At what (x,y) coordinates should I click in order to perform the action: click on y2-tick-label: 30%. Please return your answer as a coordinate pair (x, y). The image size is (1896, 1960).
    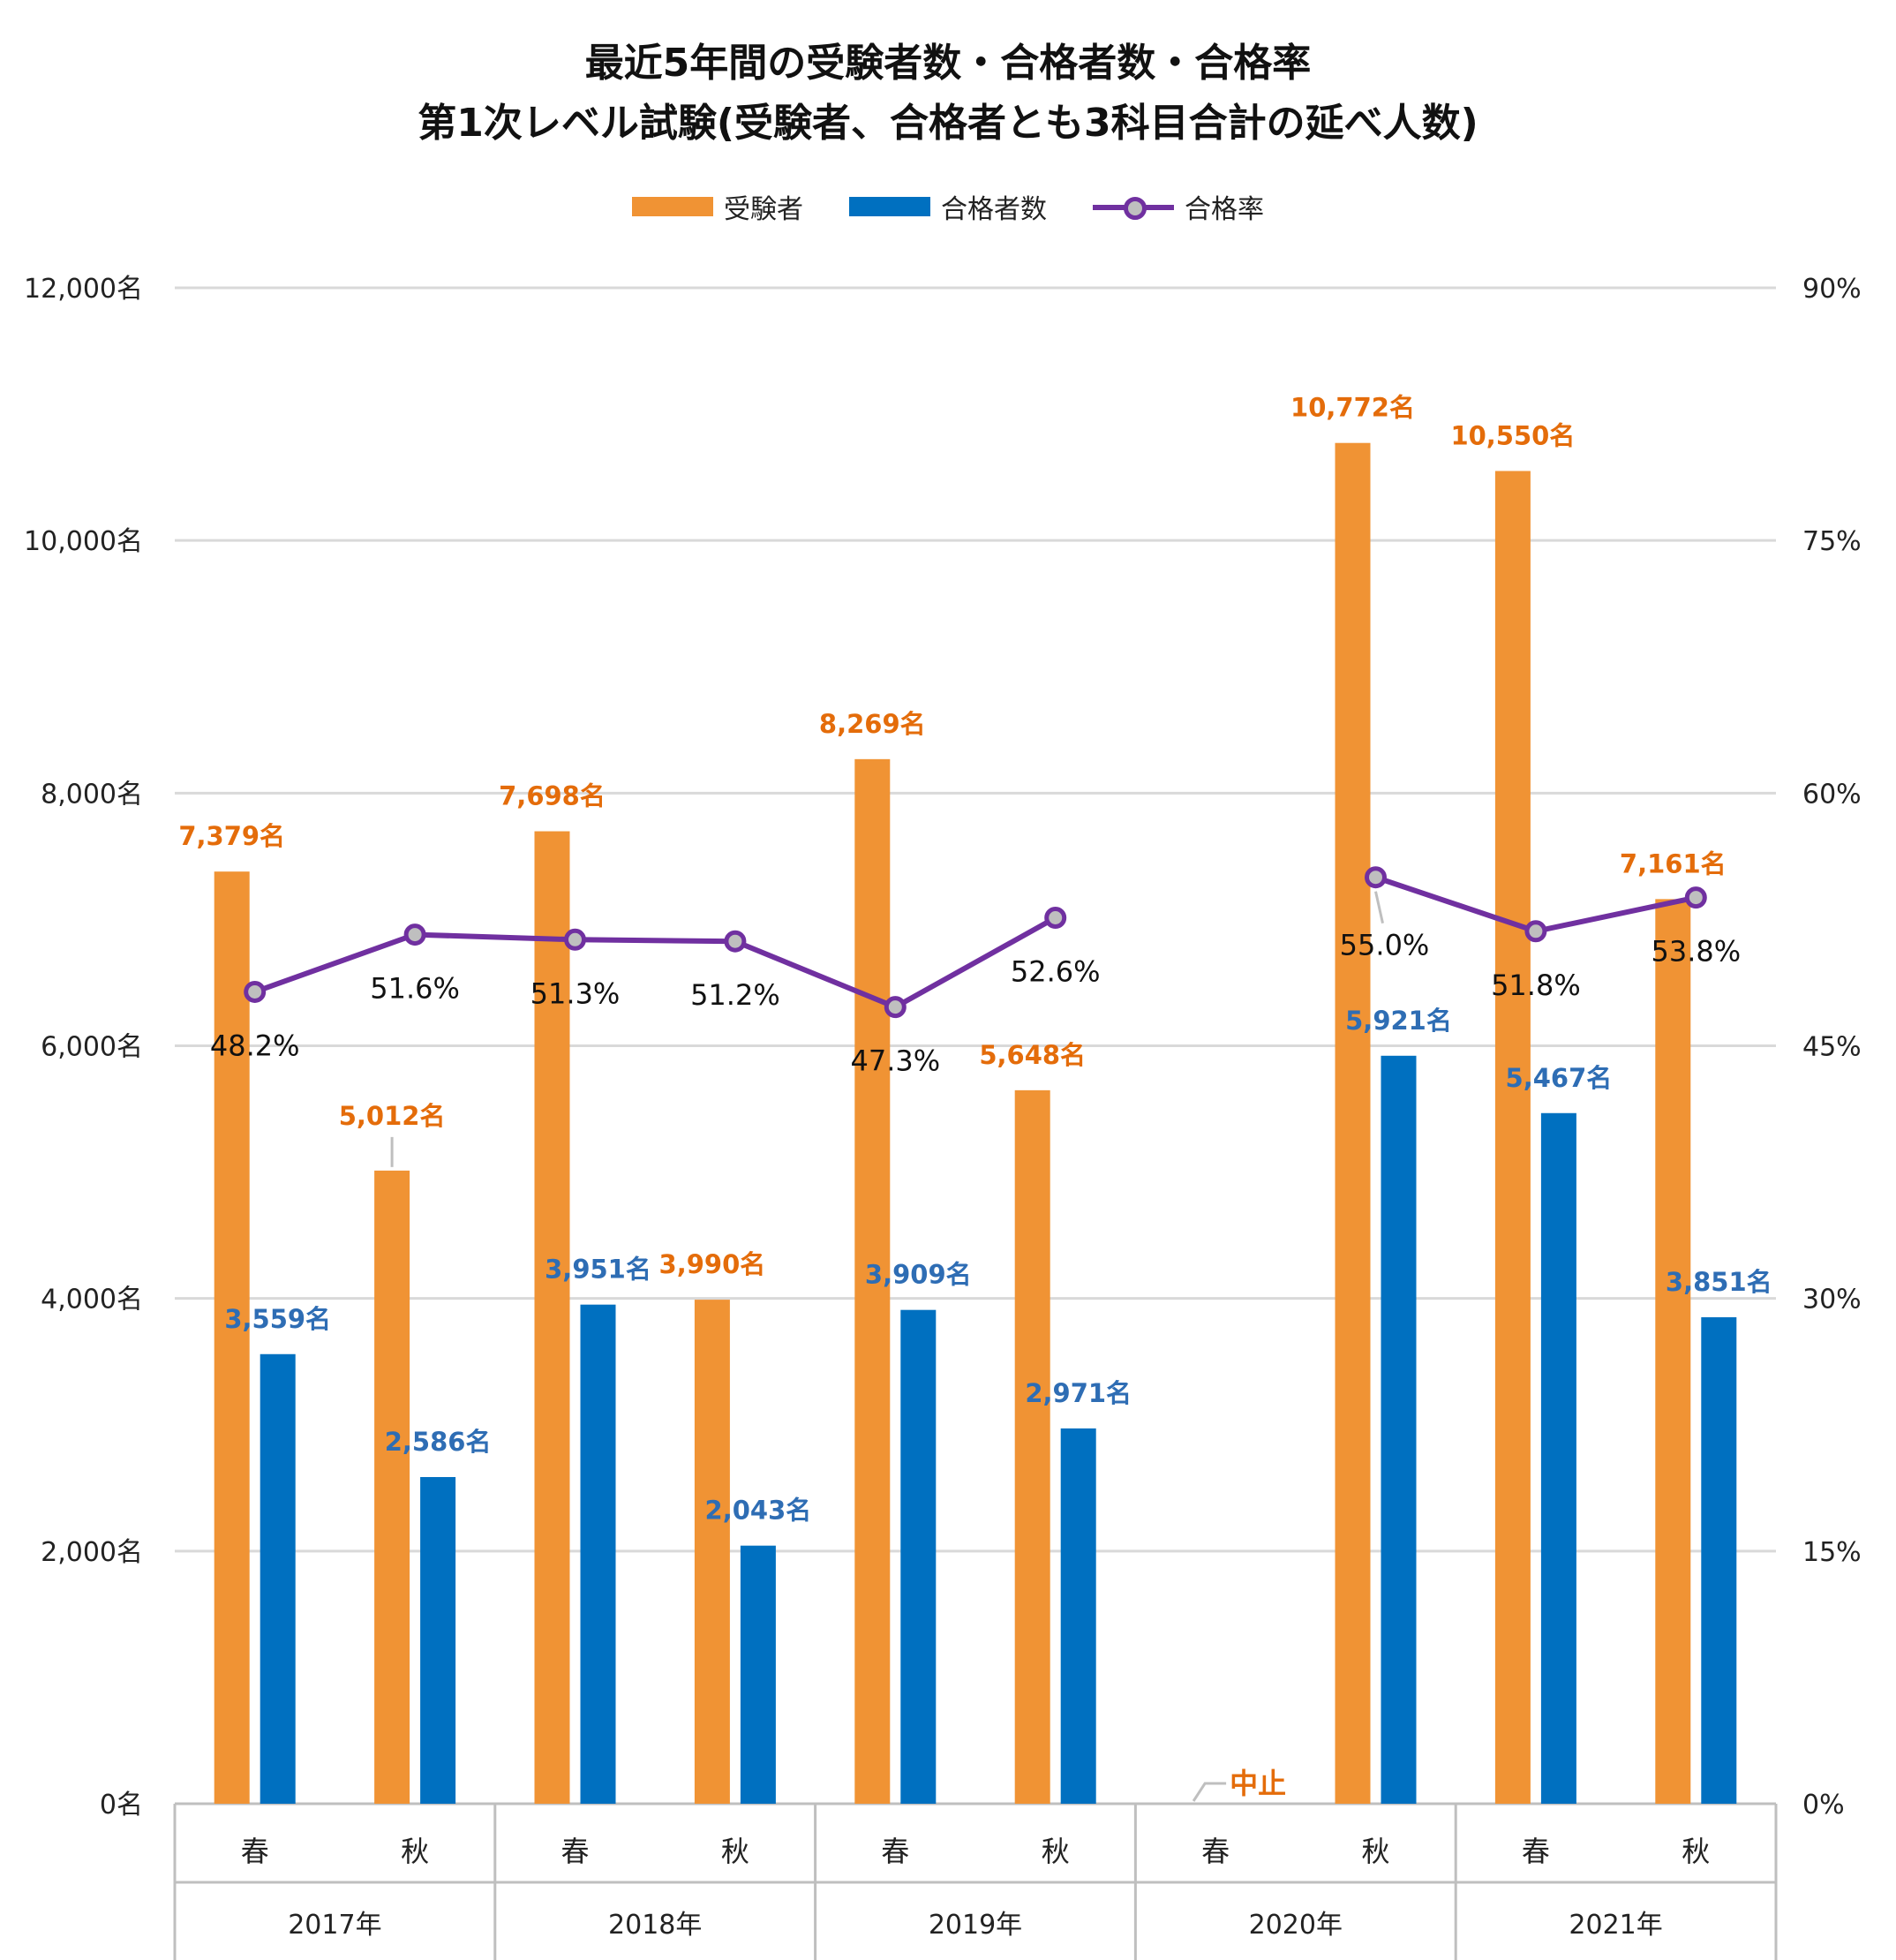
    Looking at the image, I should click on (1832, 1300).